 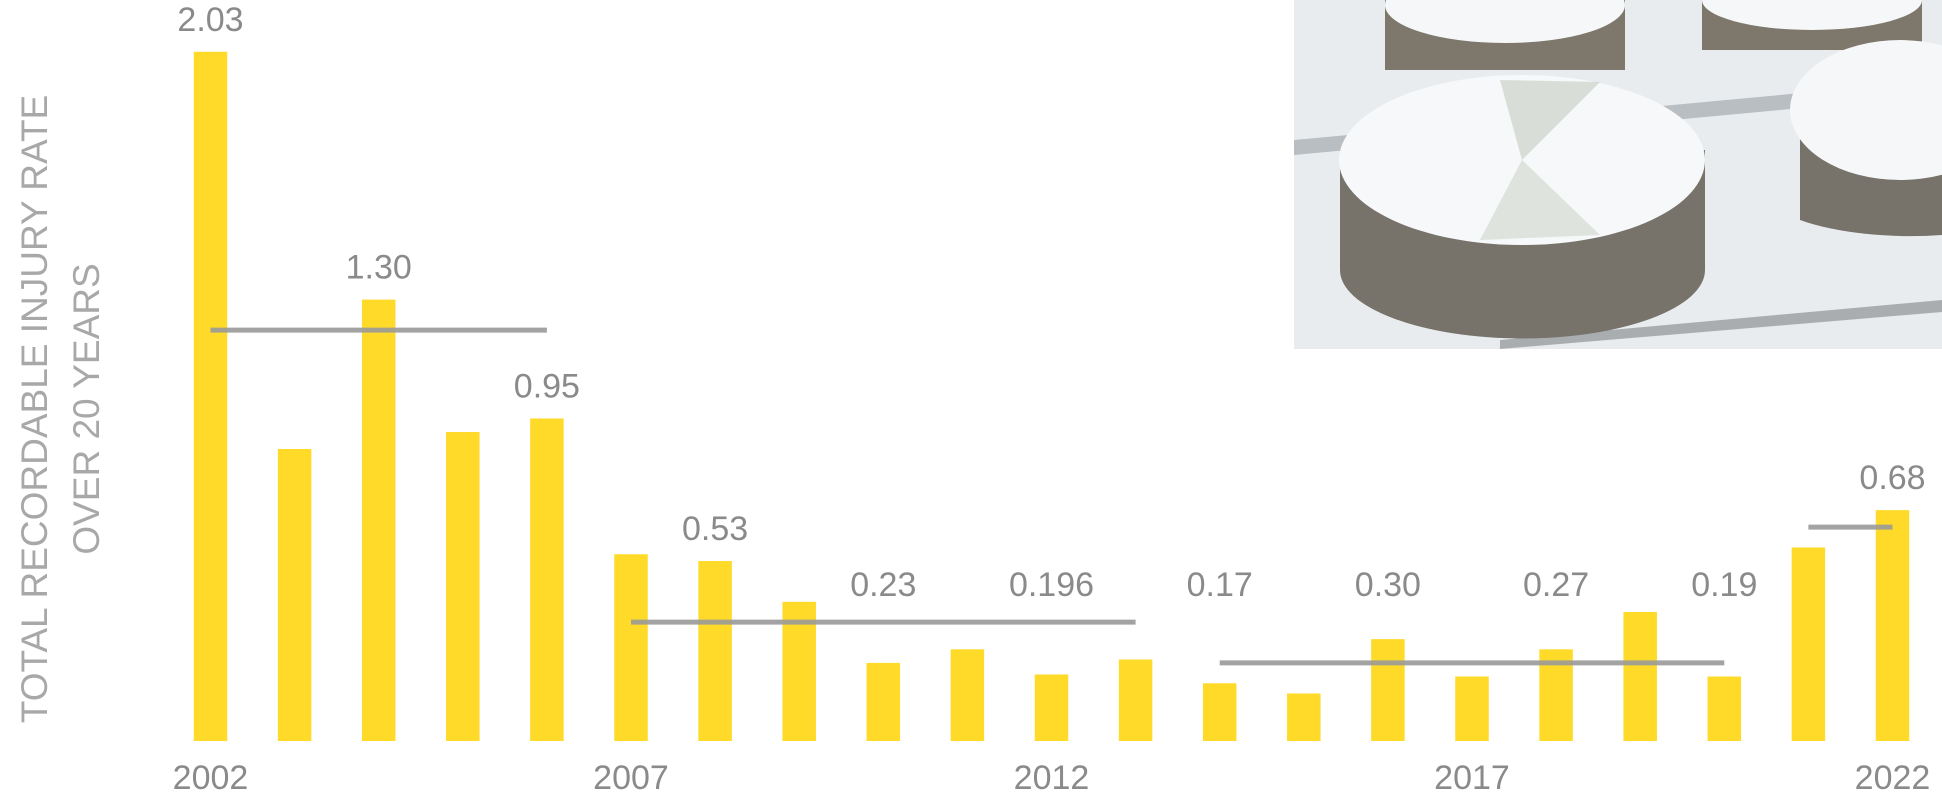 What do you see at coordinates (1052, 778) in the screenshot?
I see `x-tick-label: 2012` at bounding box center [1052, 778].